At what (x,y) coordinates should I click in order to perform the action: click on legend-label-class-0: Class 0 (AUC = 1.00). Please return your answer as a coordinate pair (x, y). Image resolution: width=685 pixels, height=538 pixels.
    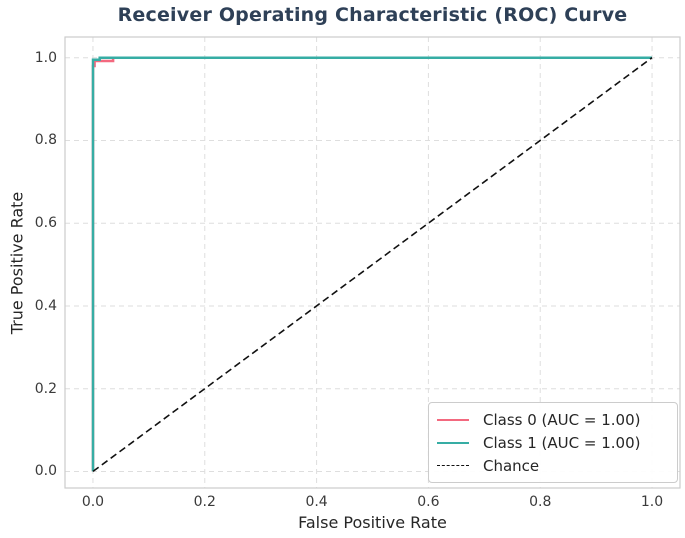
    Looking at the image, I should click on (562, 419).